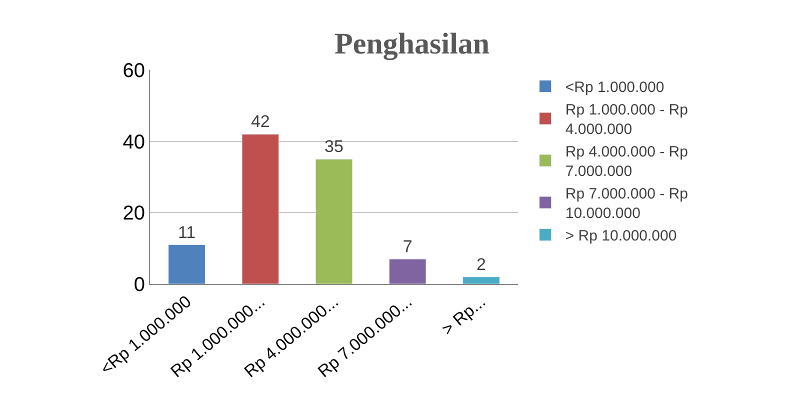  What do you see at coordinates (407, 246) in the screenshot?
I see `data-label: 7` at bounding box center [407, 246].